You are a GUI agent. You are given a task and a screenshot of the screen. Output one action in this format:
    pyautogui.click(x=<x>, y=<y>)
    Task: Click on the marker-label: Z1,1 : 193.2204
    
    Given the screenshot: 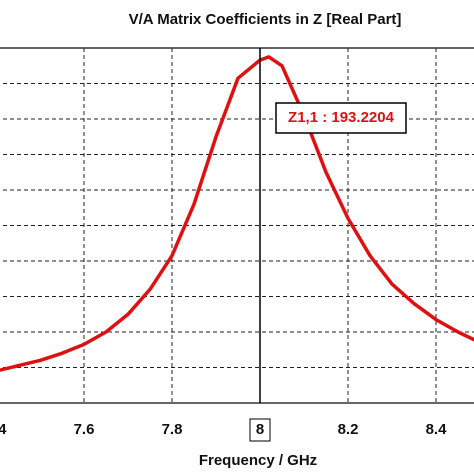 What is the action you would take?
    pyautogui.click(x=341, y=117)
    